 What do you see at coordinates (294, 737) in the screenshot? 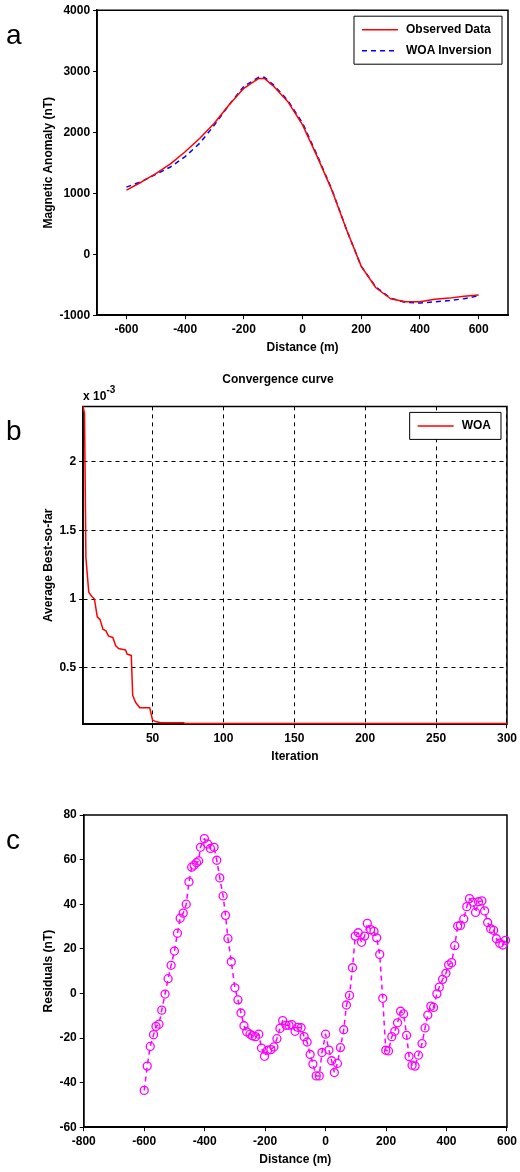
I see `x-tick-label: 150` at bounding box center [294, 737].